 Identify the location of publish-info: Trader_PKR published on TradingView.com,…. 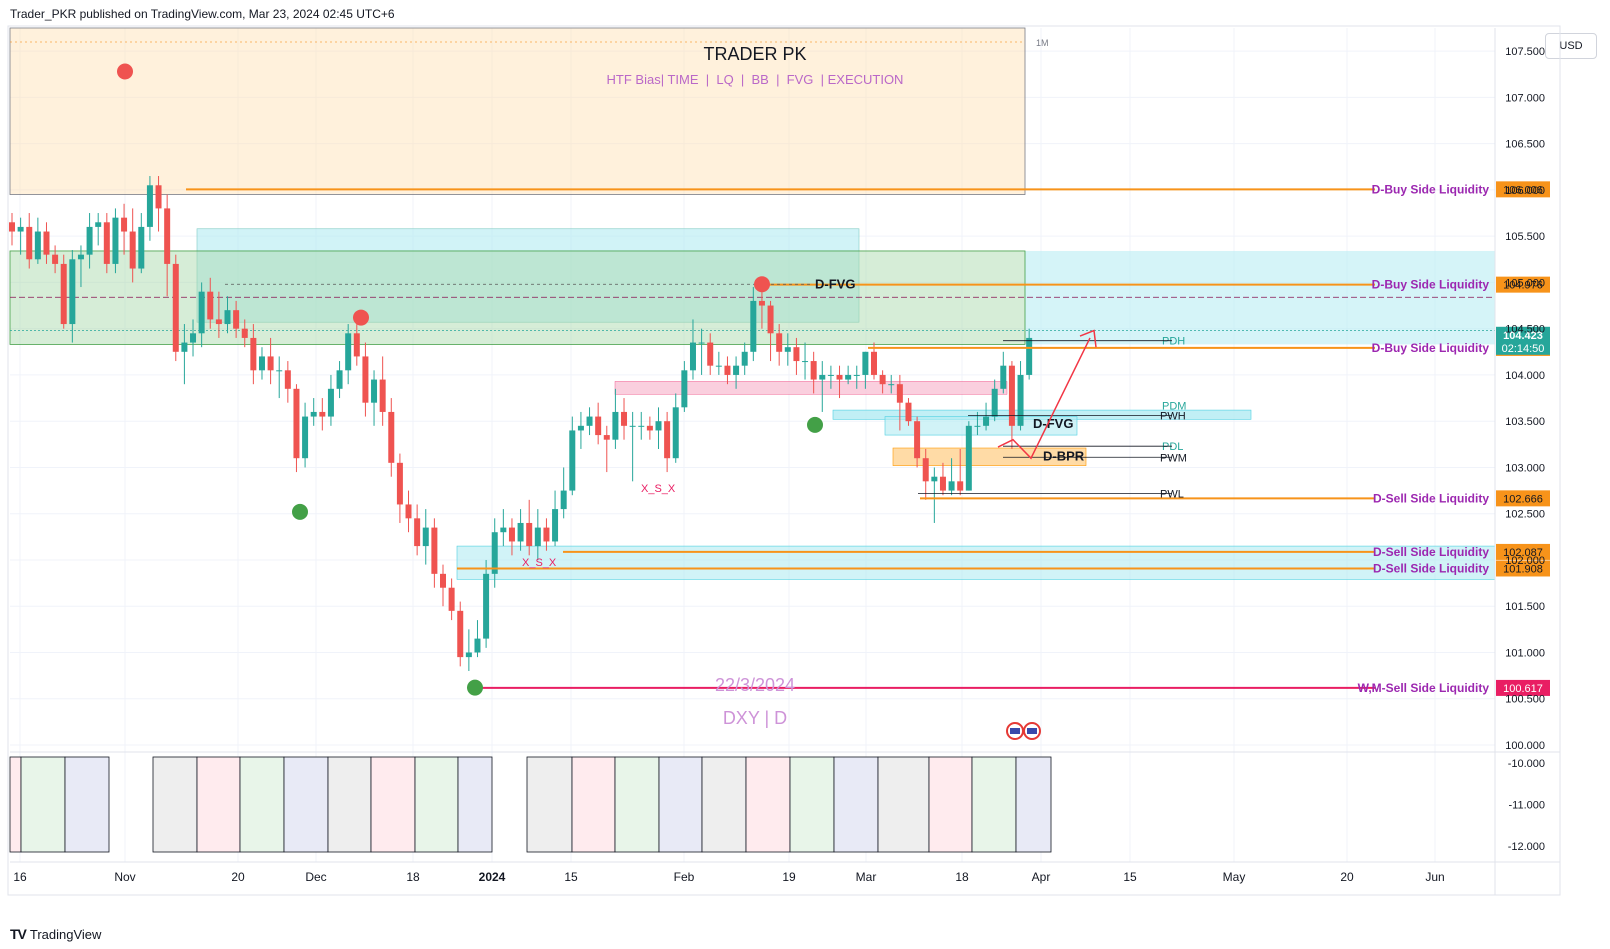
(202, 14).